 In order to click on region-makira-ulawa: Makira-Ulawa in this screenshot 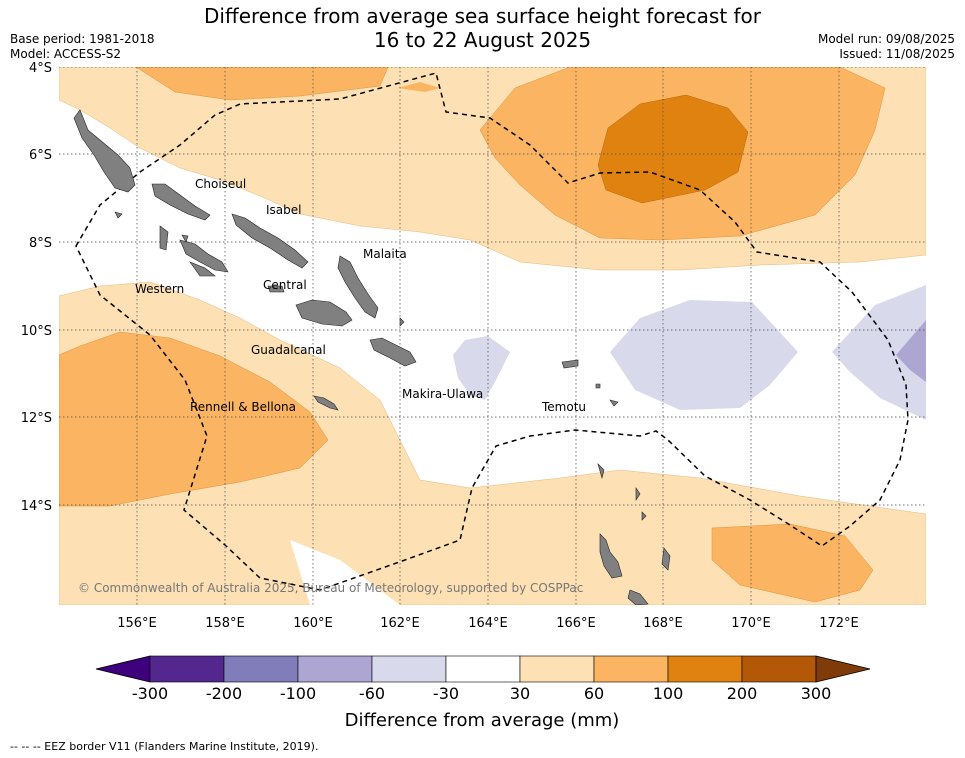, I will do `click(442, 394)`.